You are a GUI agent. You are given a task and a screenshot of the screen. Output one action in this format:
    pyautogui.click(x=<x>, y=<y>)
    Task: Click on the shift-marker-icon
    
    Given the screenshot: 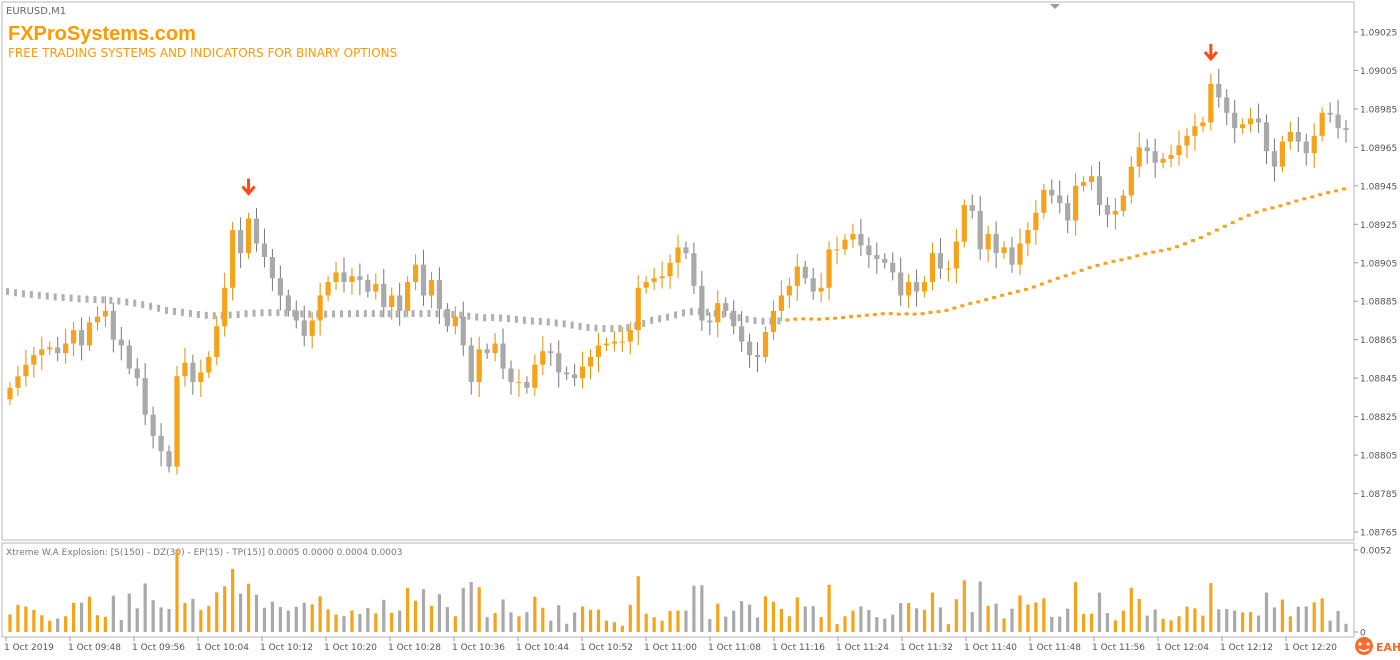 What is the action you would take?
    pyautogui.click(x=1055, y=6)
    